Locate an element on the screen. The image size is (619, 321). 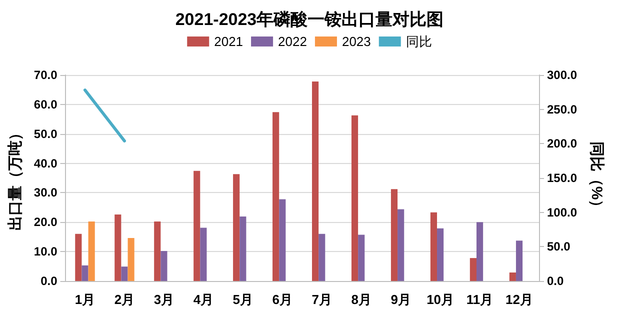
legend-label: 2021 is located at coordinates (229, 41).